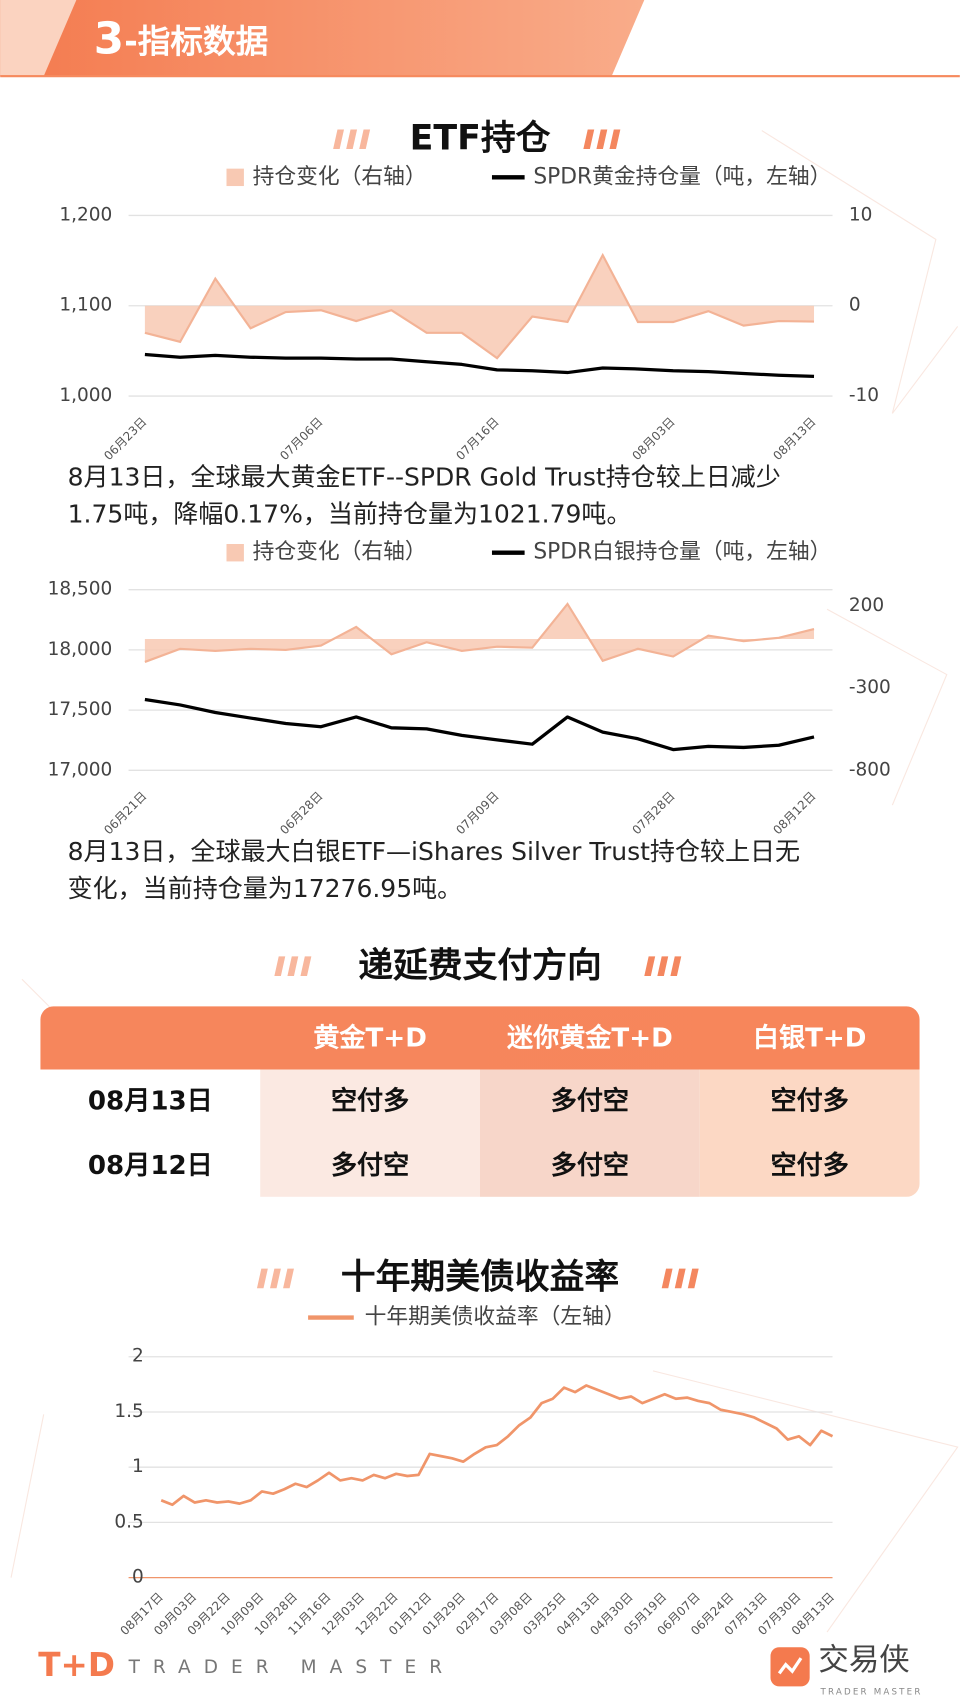 The width and height of the screenshot is (960, 1706). Describe the element at coordinates (301, 813) in the screenshot. I see `x-tick-label: 06月28日` at that location.